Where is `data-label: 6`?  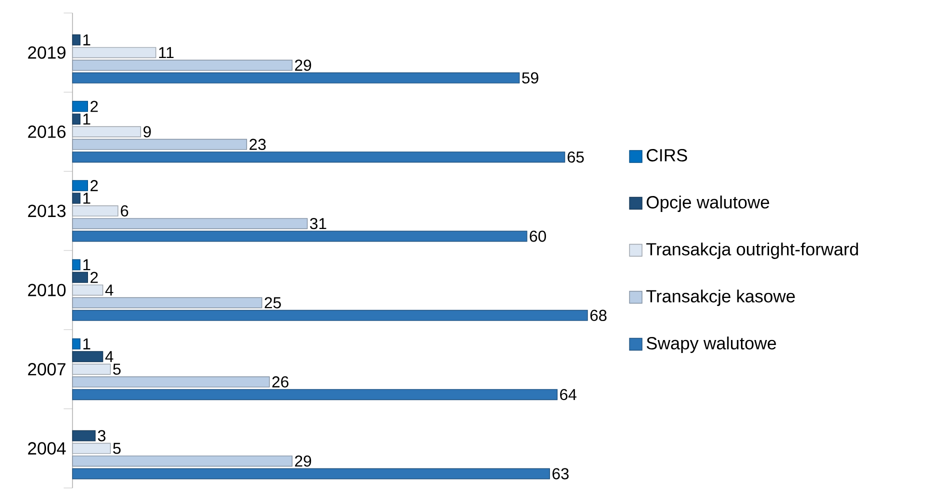
data-label: 6 is located at coordinates (124, 211).